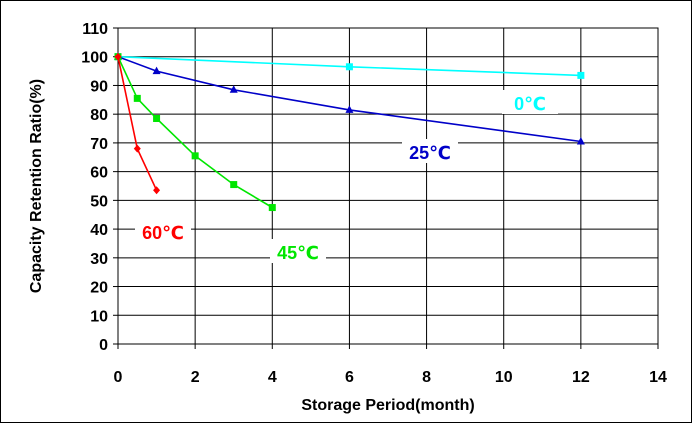 Image resolution: width=692 pixels, height=423 pixels. What do you see at coordinates (387, 405) in the screenshot?
I see `x-axis-title: Storage Period(month)` at bounding box center [387, 405].